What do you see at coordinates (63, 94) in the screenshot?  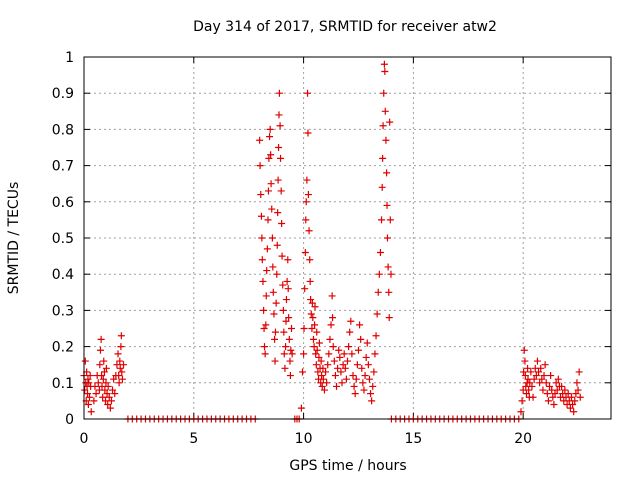 I see `y-tick-label: 0.9` at bounding box center [63, 94].